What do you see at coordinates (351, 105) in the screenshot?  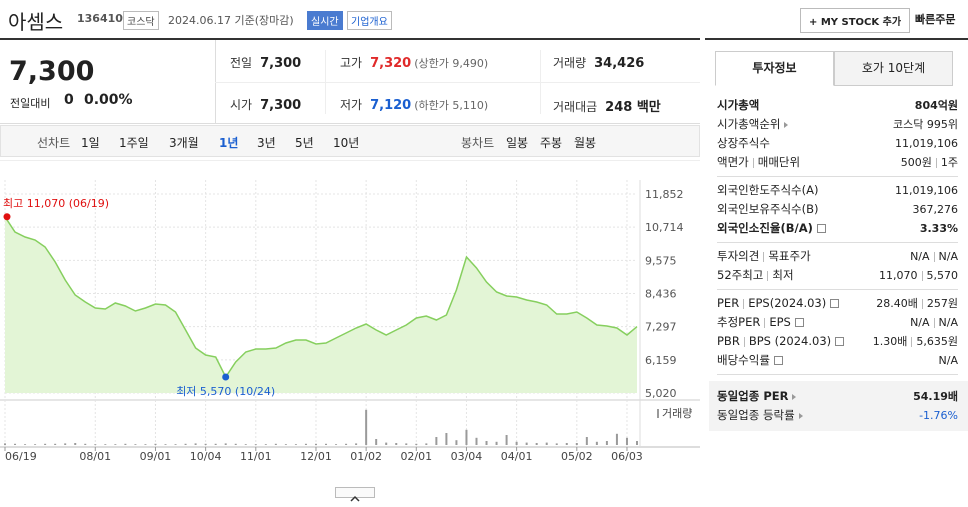 I see `stat-label: 저가` at bounding box center [351, 105].